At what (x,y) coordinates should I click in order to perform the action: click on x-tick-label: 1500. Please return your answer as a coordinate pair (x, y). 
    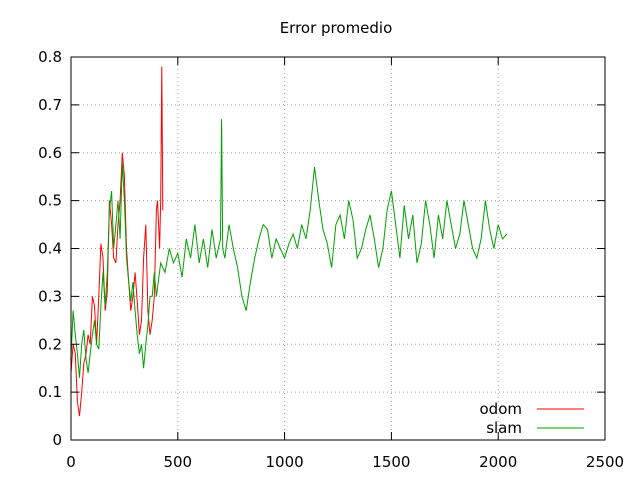
    Looking at the image, I should click on (391, 462).